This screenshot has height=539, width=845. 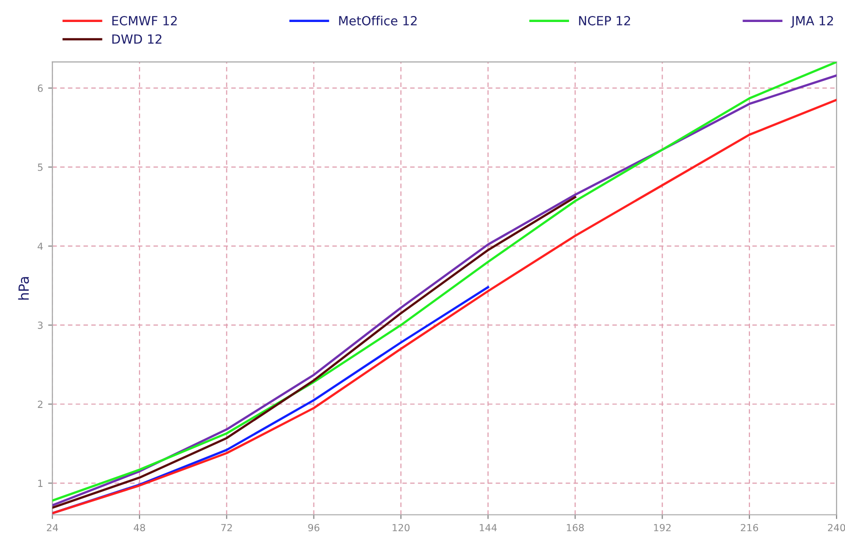 I want to click on x-tick-label: 144, so click(x=488, y=528).